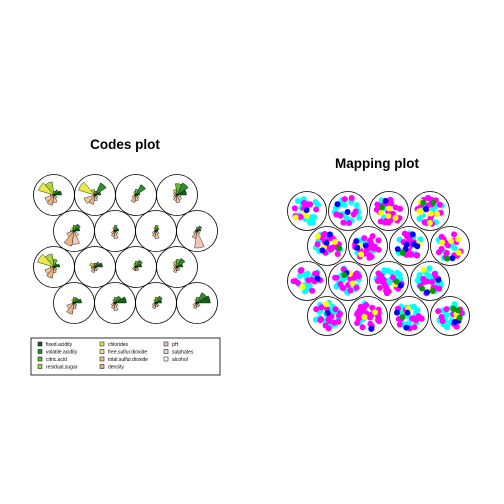  Describe the element at coordinates (102, 351) in the screenshot. I see `legend-swatch-free.sulfur.dioxide` at that location.